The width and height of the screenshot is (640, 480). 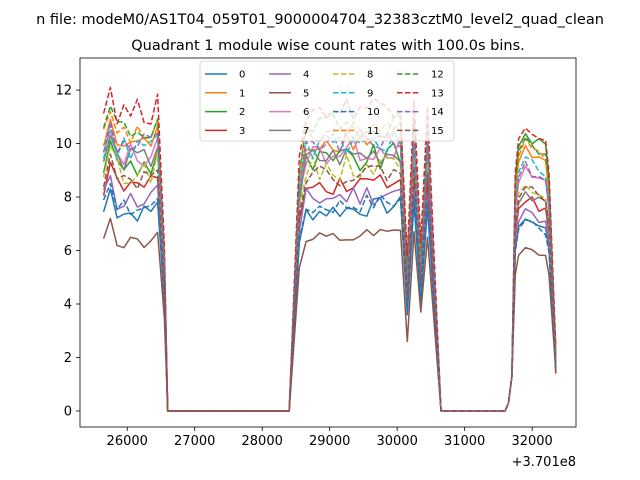 What do you see at coordinates (437, 93) in the screenshot?
I see `legend-label-13: 13` at bounding box center [437, 93].